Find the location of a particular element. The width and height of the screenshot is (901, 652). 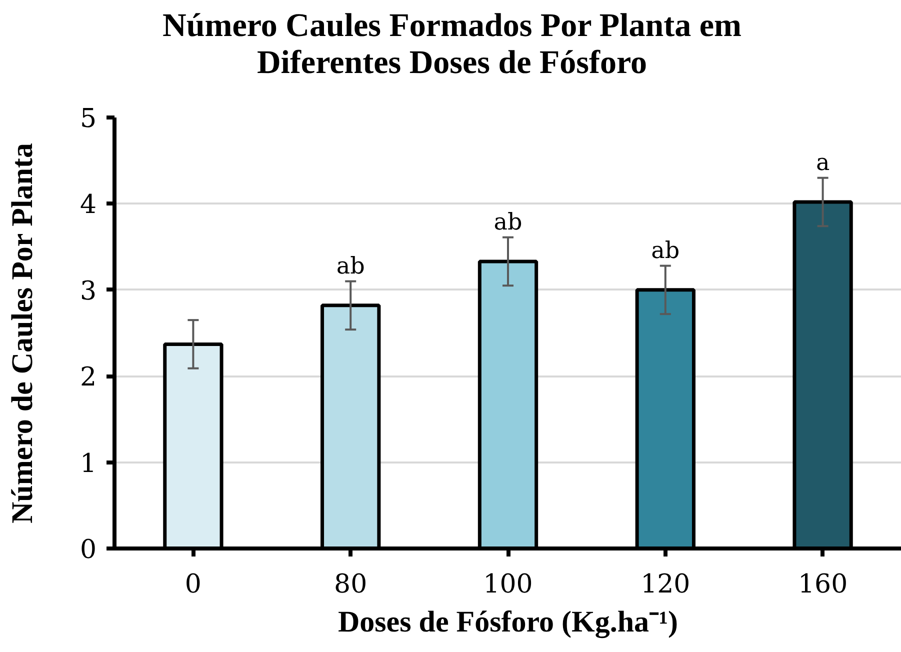

x-axis-title: Doses de Fósforo (Kg.ha⁻¹) is located at coordinates (508, 622).